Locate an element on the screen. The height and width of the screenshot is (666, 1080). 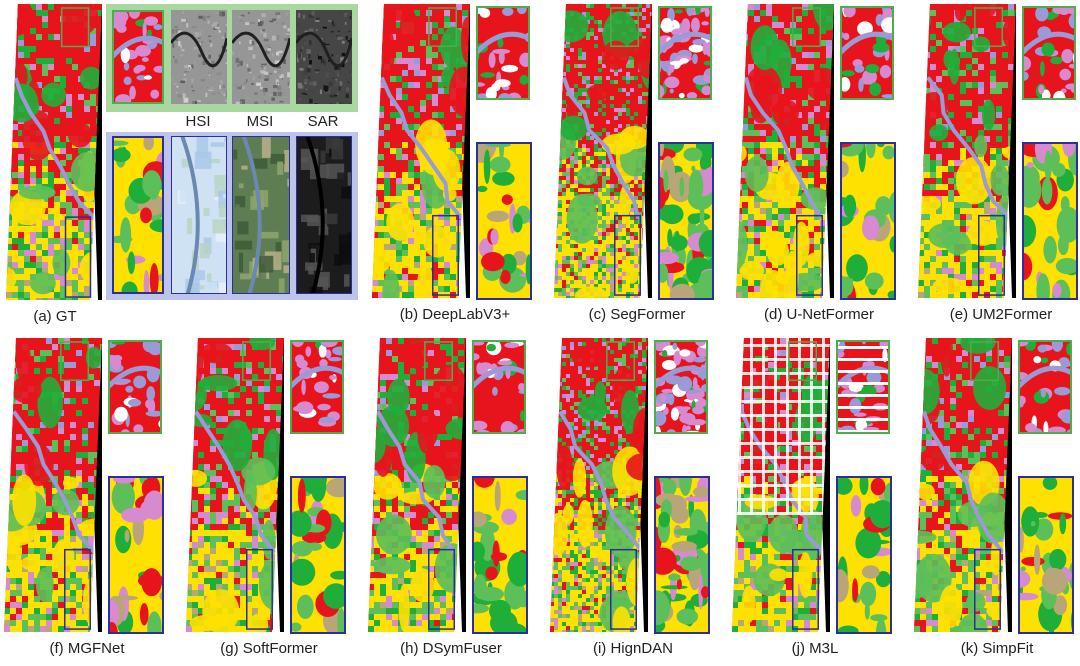
caption-b: (b) DeepLabV3+ is located at coordinates (455, 314).